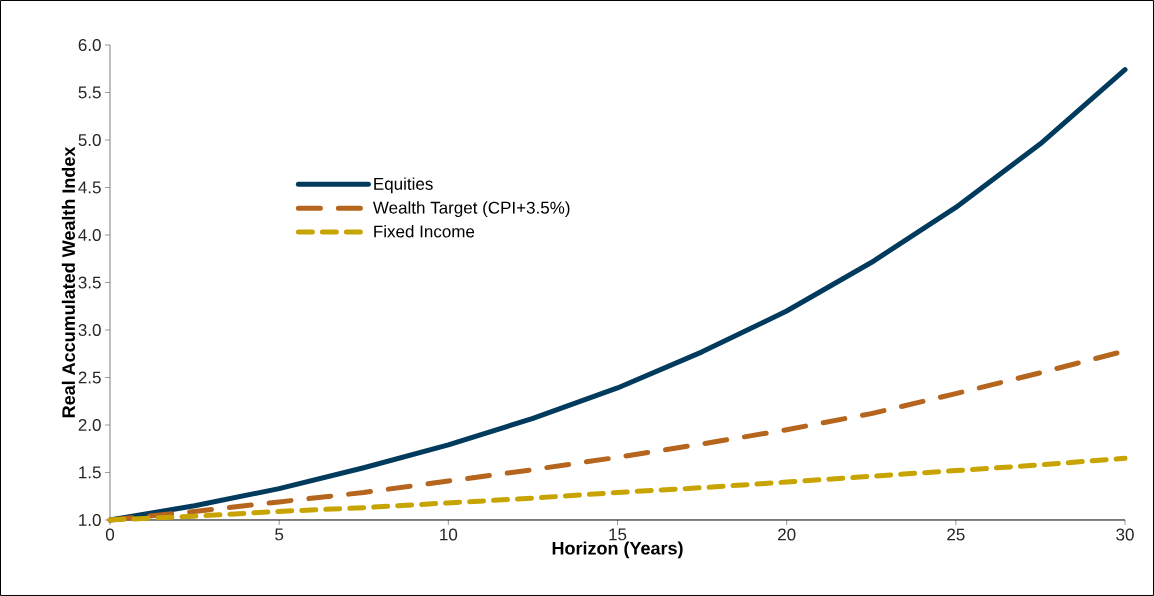  What do you see at coordinates (89, 377) in the screenshot?
I see `y-tick-label: 2.5` at bounding box center [89, 377].